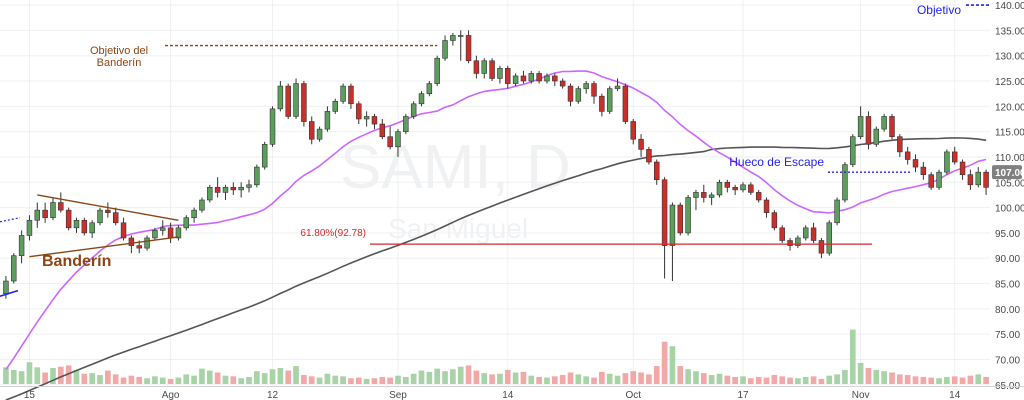  I want to click on x-tick-label: Ago, so click(171, 395).